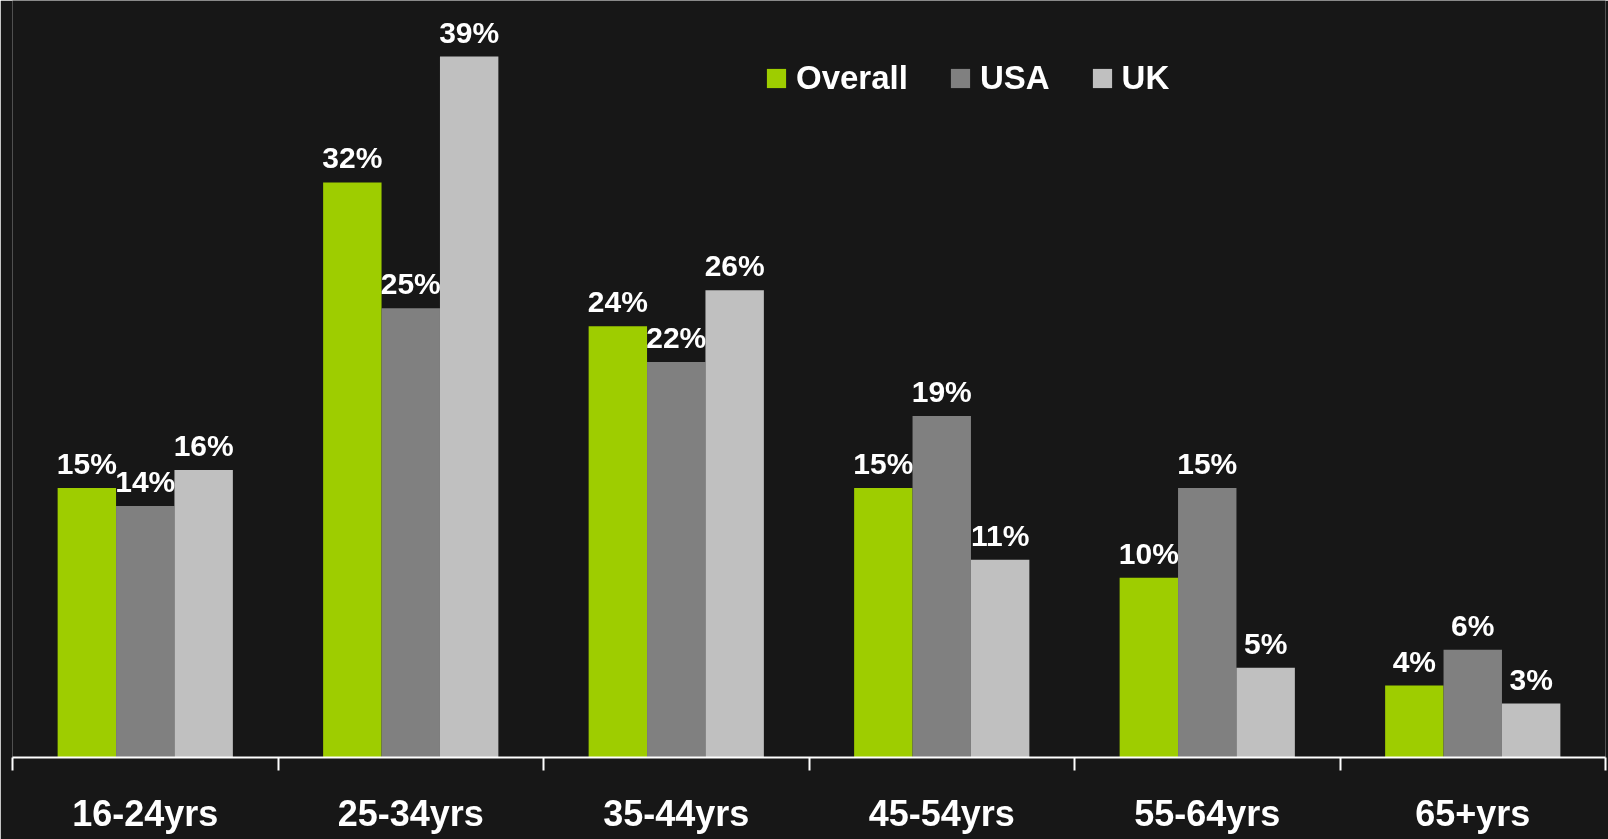  What do you see at coordinates (1207, 813) in the screenshot?
I see `x-tick-label: 55-64yrs` at bounding box center [1207, 813].